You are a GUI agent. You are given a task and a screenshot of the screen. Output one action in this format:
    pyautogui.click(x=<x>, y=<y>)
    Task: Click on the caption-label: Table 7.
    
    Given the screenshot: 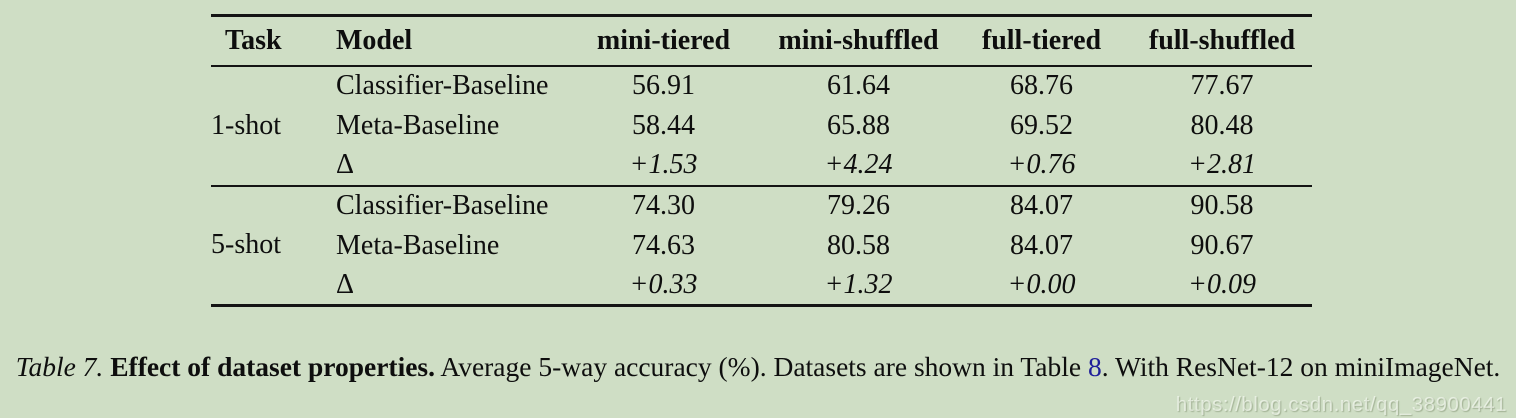 What is the action you would take?
    pyautogui.click(x=59, y=366)
    